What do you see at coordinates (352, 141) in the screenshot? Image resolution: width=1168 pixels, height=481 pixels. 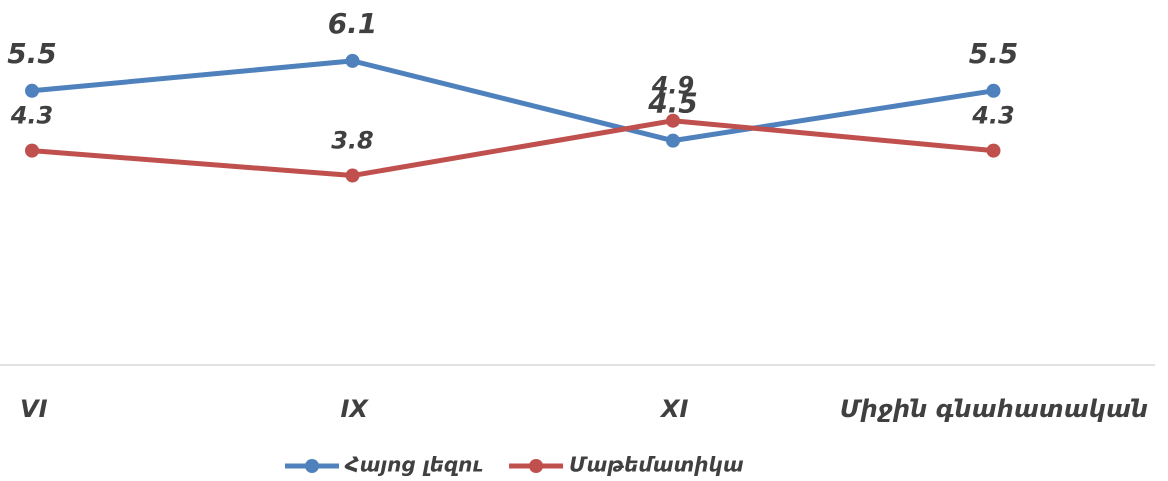 I see `data-label: 3.8` at bounding box center [352, 141].